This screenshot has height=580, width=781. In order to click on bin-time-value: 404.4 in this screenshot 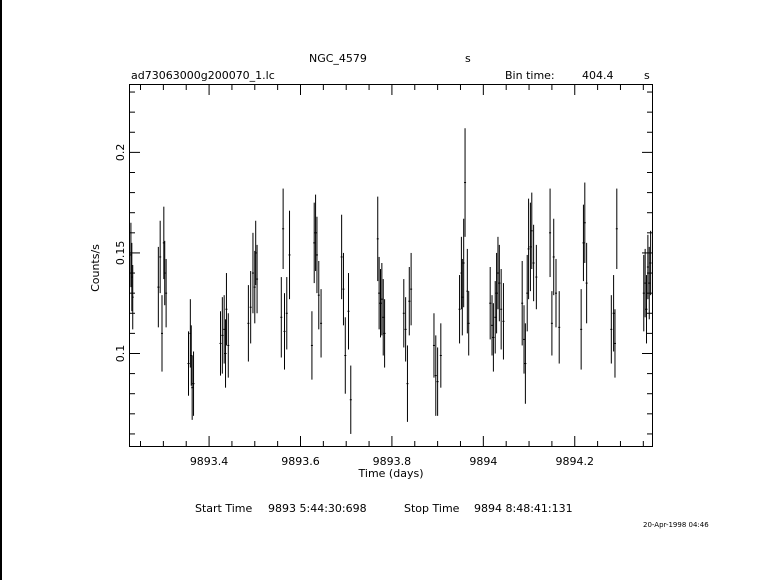, I will do `click(598, 75)`.